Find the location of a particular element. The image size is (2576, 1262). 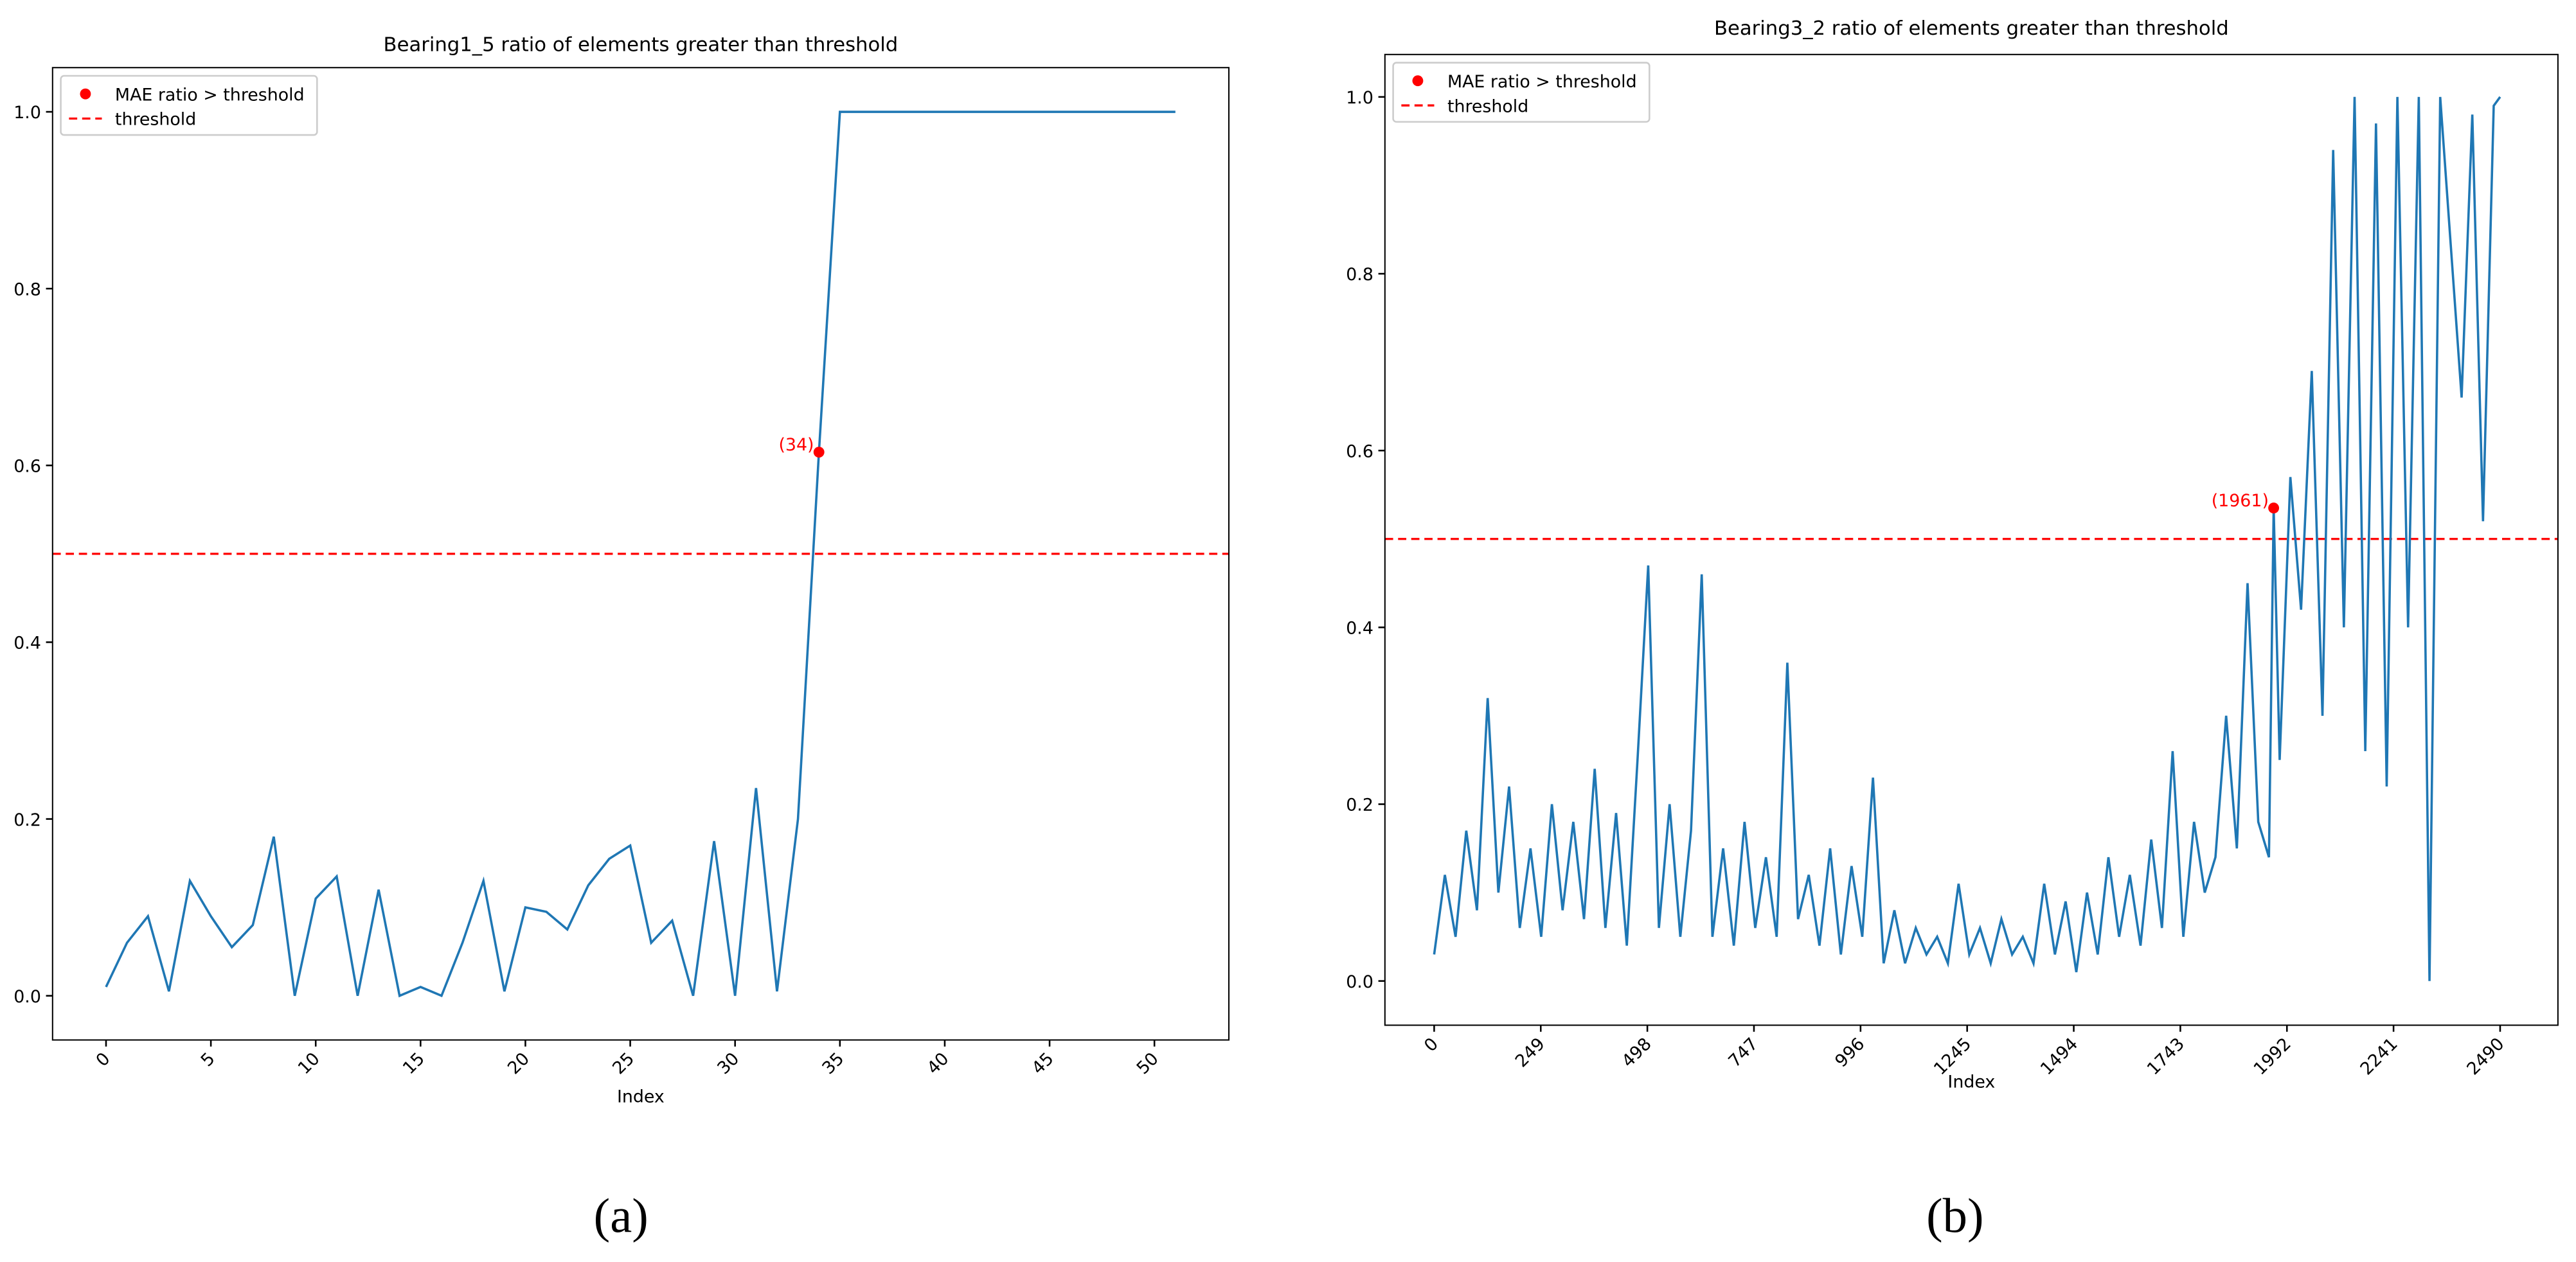

x-tick-label: 1992 is located at coordinates (2272, 1056).